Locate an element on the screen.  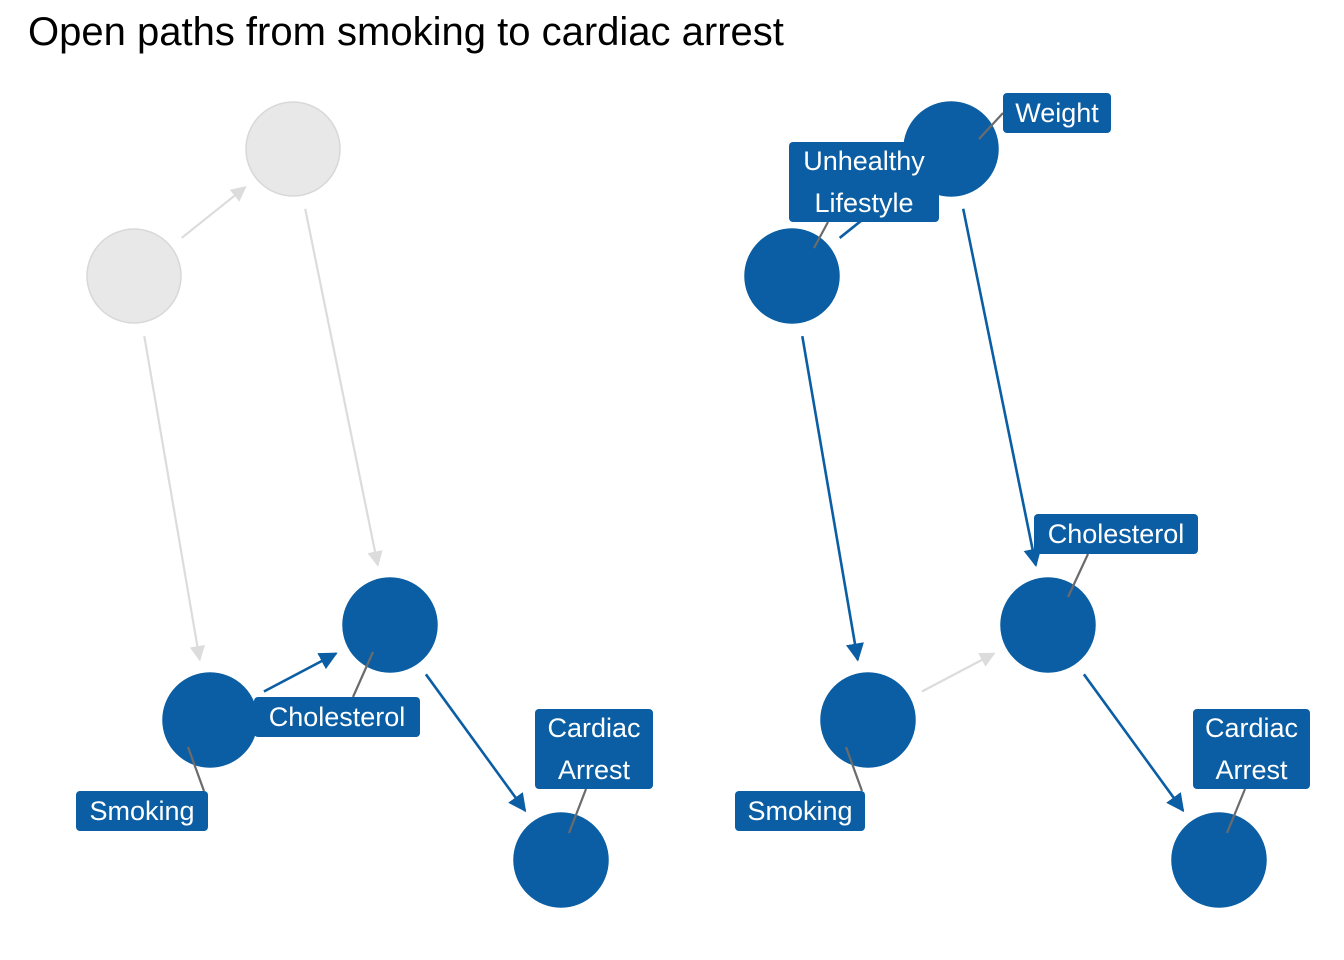
node-label-left-cardiac: Cardiac Arrest is located at coordinates (594, 749).